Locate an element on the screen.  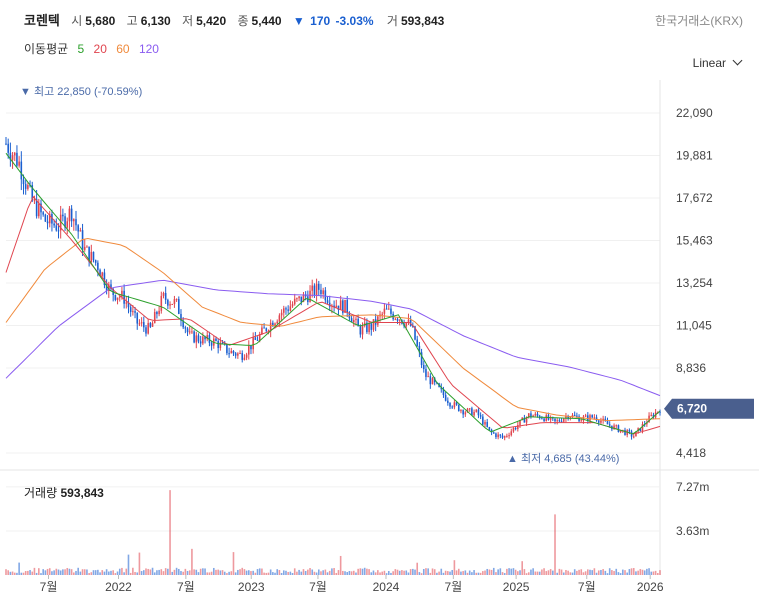
ma120-legend: 120 is located at coordinates (148, 49).